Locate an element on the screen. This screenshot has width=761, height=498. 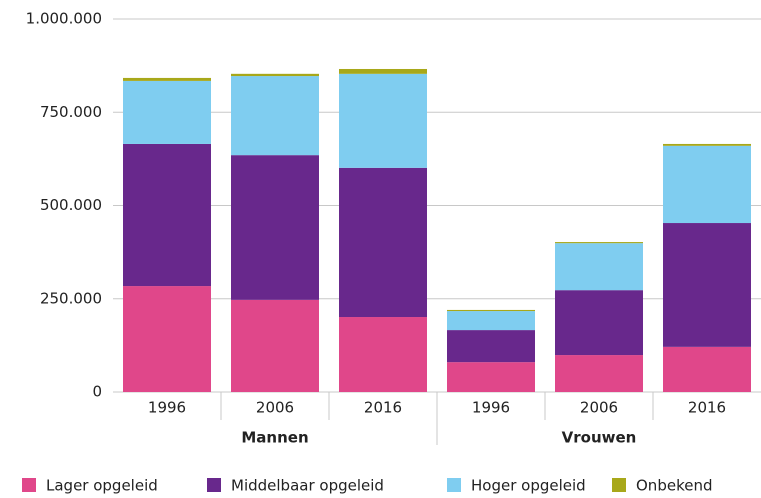
group-label: Vrouwen is located at coordinates (599, 438).